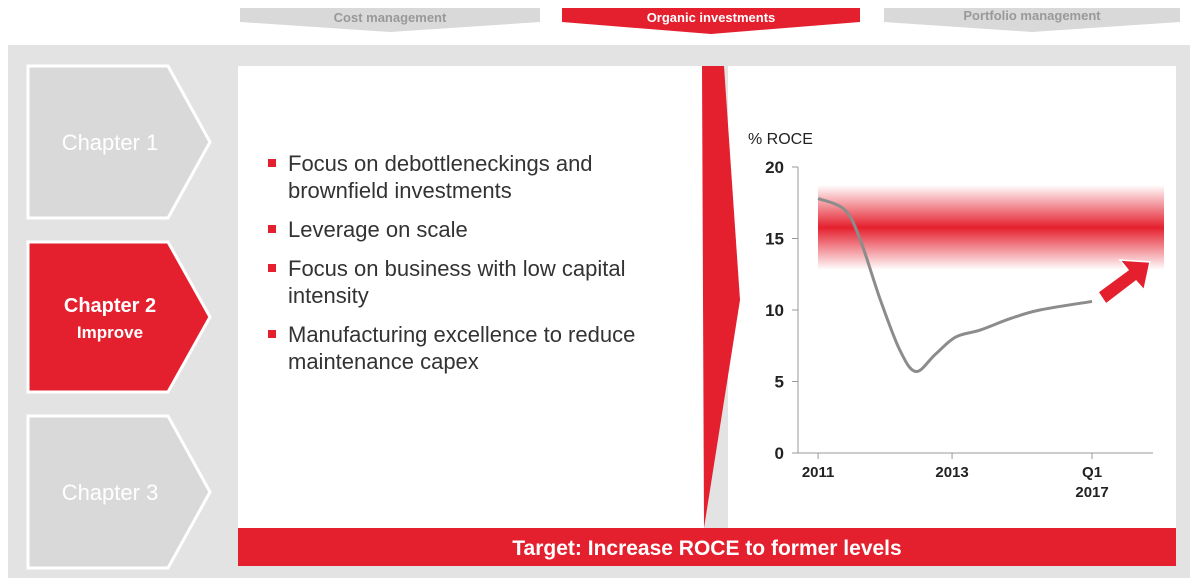 The width and height of the screenshot is (1196, 584). What do you see at coordinates (780, 139) in the screenshot?
I see `y-axis-label: % ROCE` at bounding box center [780, 139].